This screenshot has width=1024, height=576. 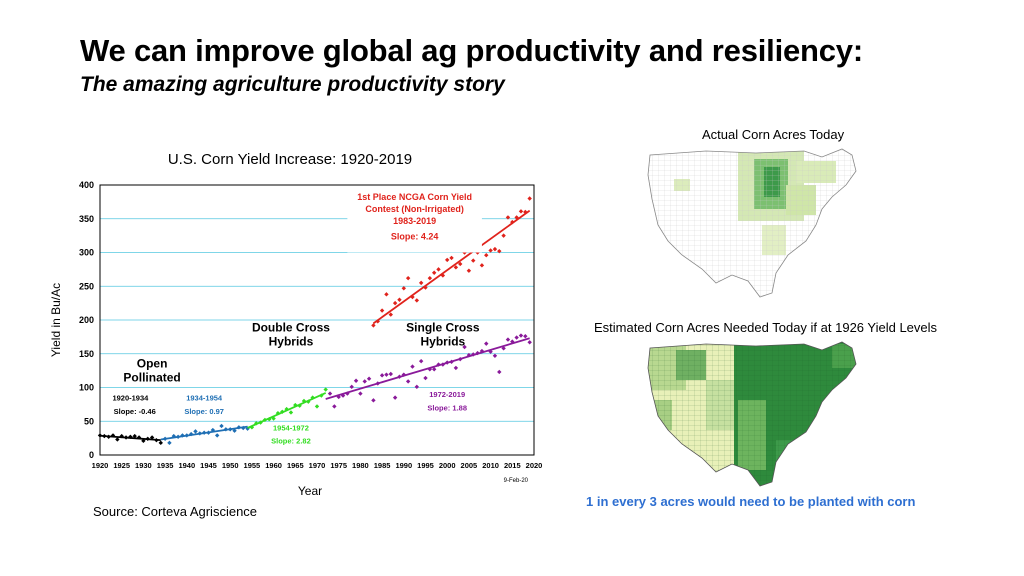 I want to click on y-tick-label: 150, so click(x=86, y=354).